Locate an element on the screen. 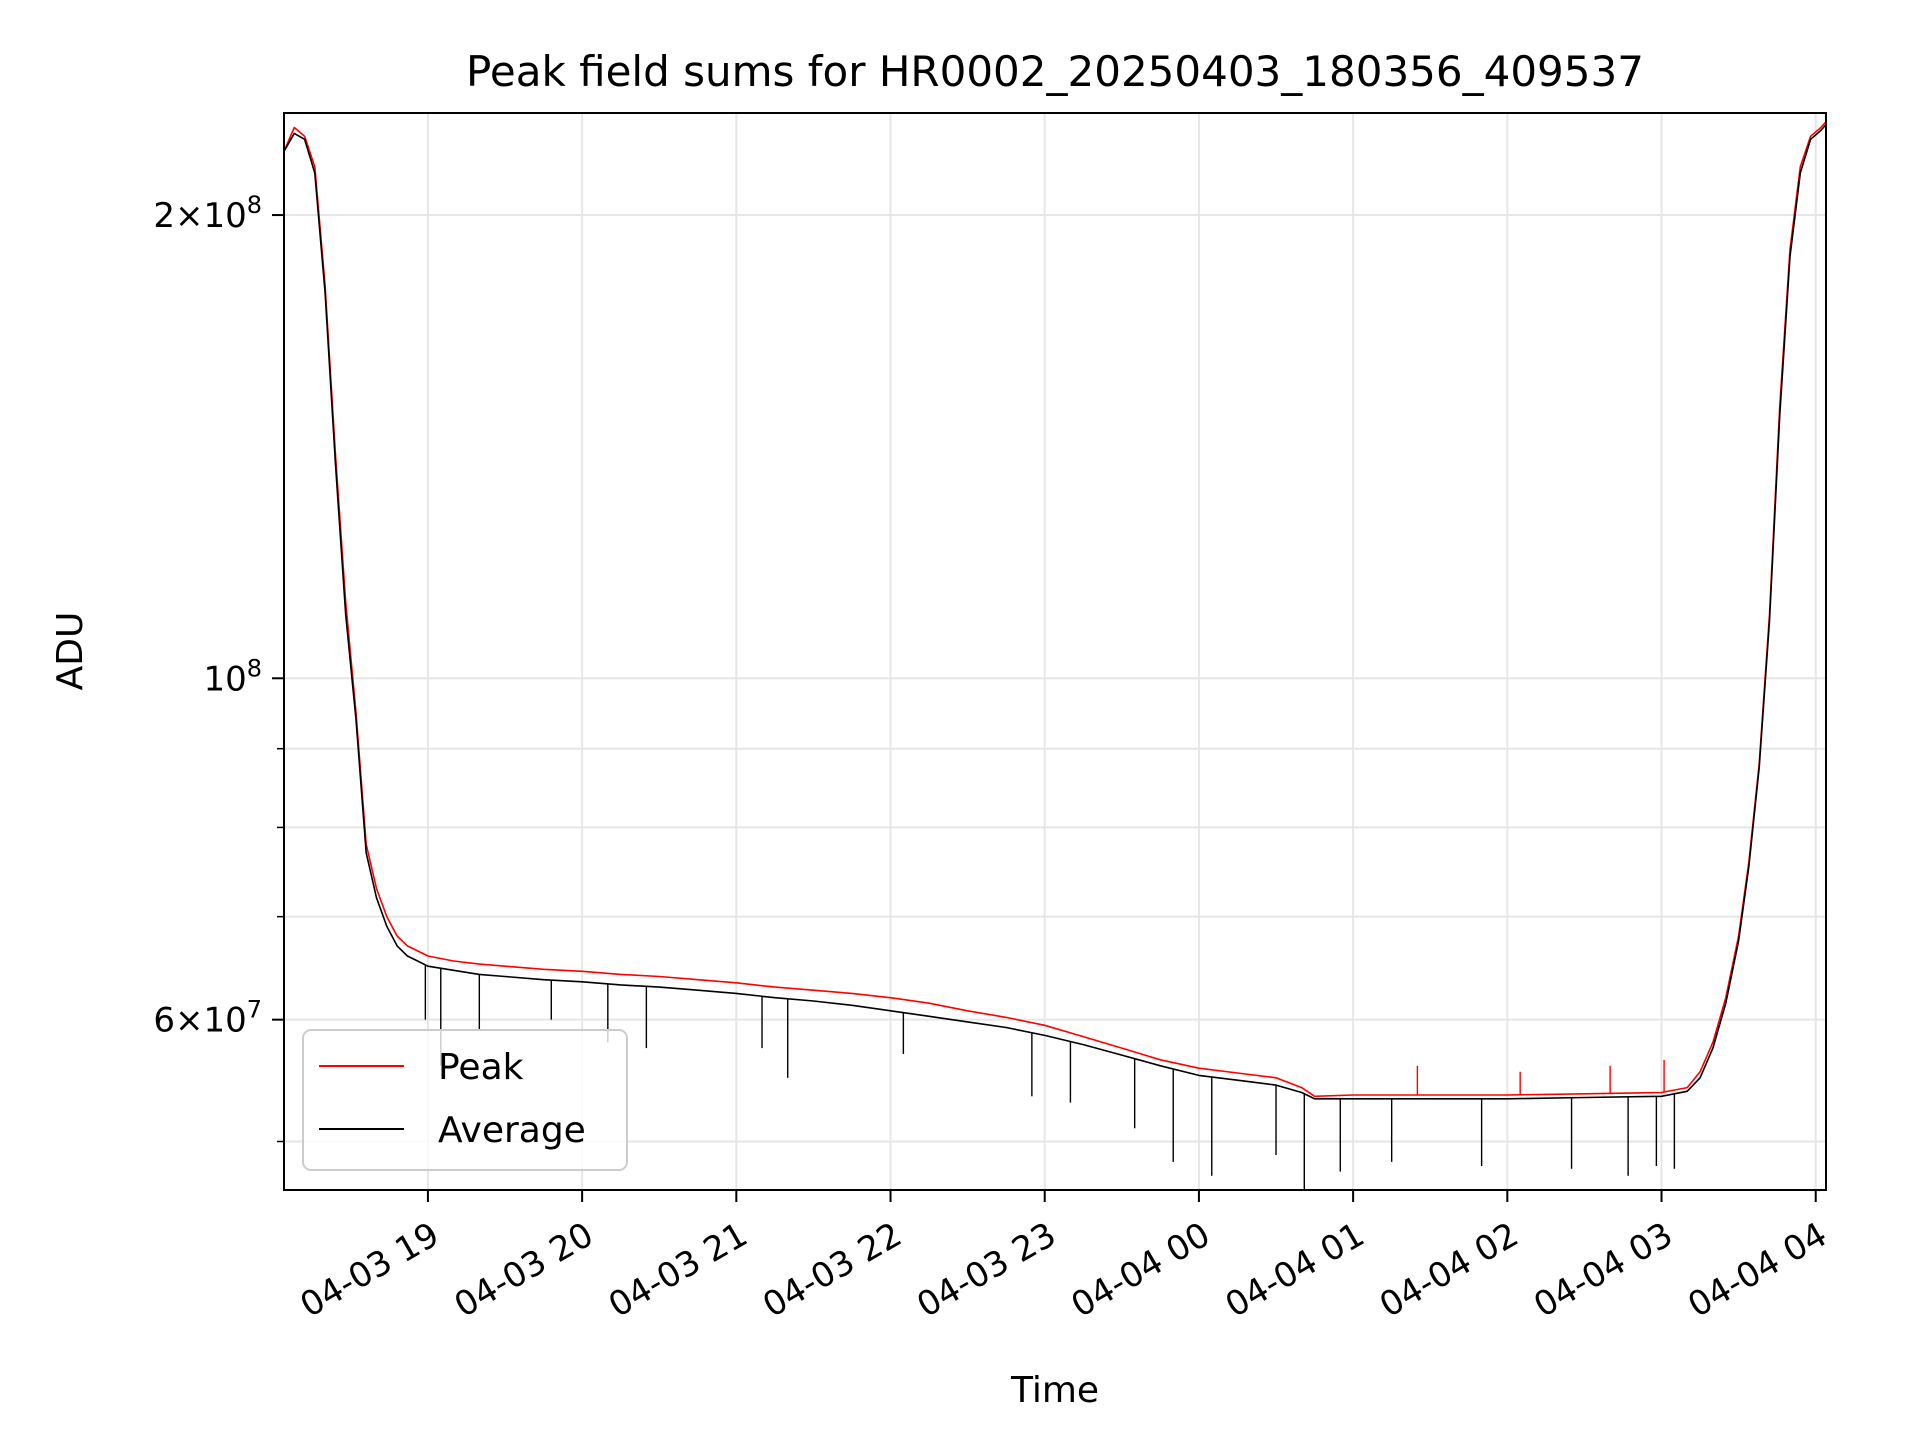  y-tick-exponent: 7 is located at coordinates (254, 1010).